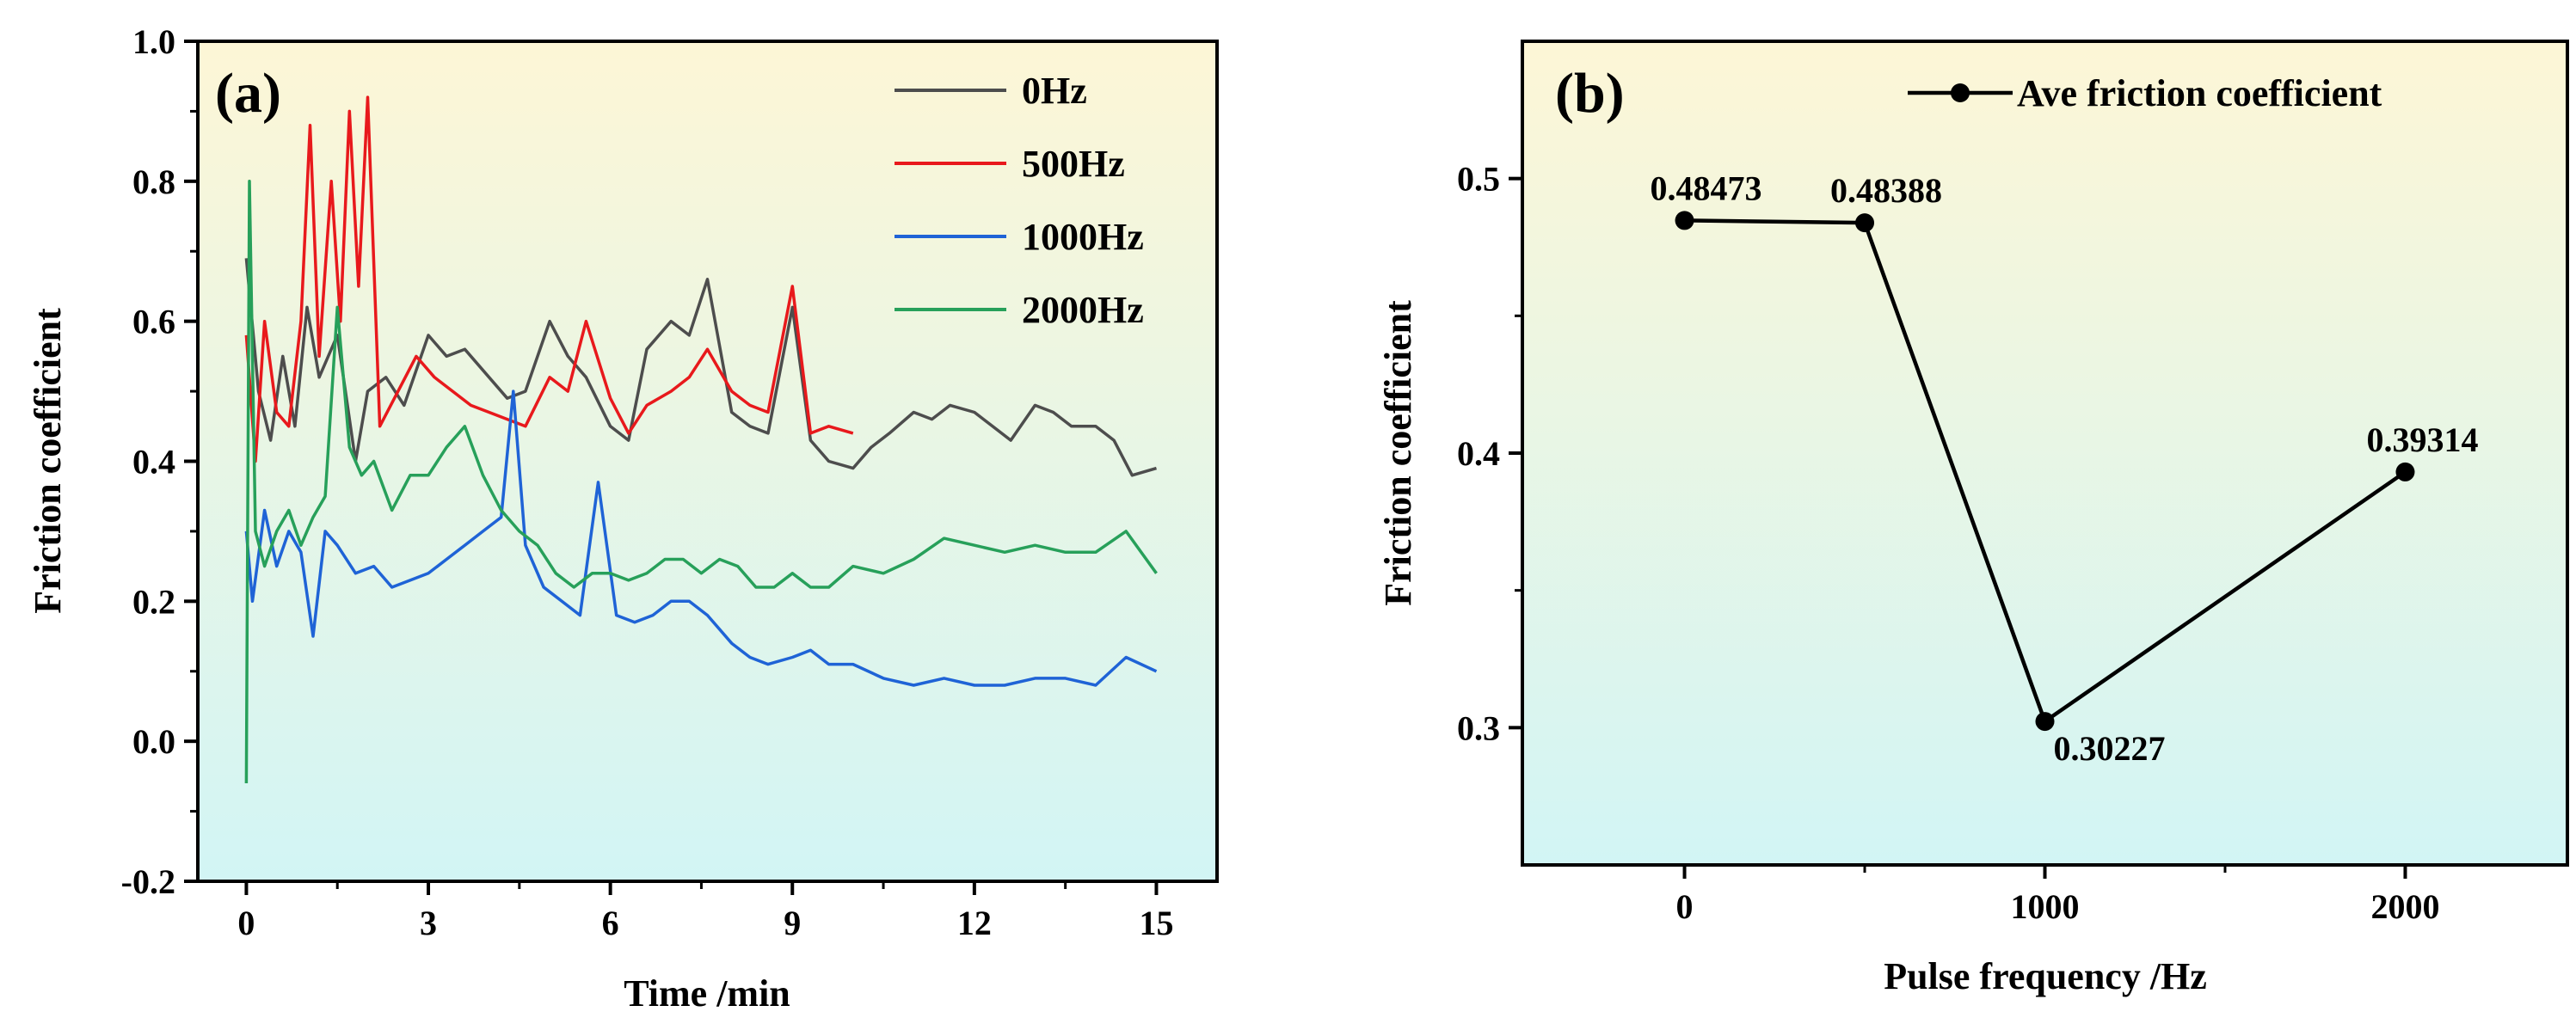 The image size is (2576, 1024). I want to click on legend-label: Ave friction coefficient, so click(2199, 93).